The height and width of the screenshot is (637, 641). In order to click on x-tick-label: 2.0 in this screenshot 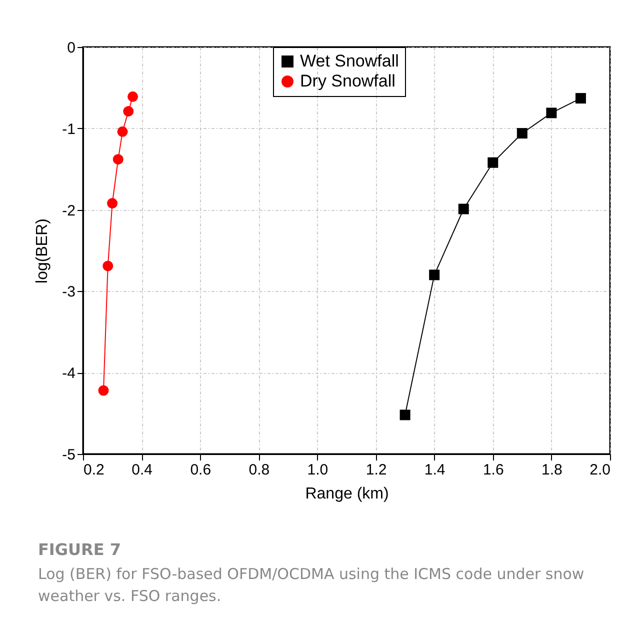, I will do `click(600, 470)`.